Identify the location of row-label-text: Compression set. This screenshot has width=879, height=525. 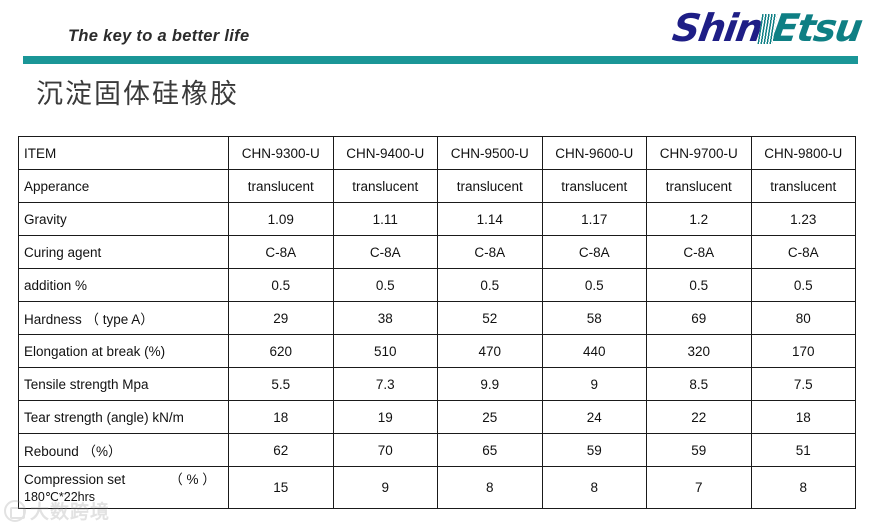
(75, 480).